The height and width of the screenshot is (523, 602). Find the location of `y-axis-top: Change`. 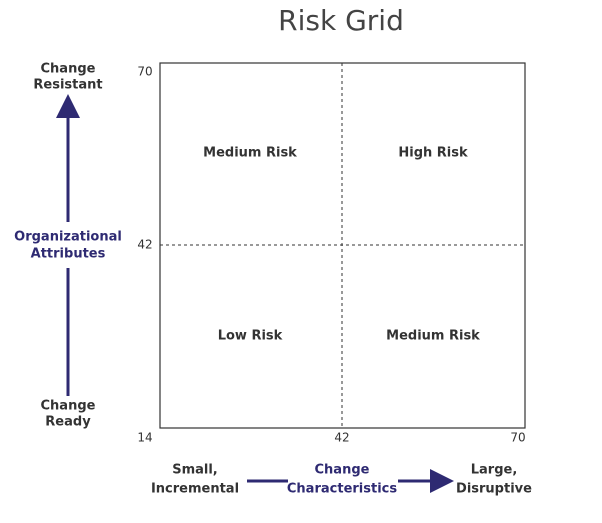

y-axis-top: Change is located at coordinates (68, 69).